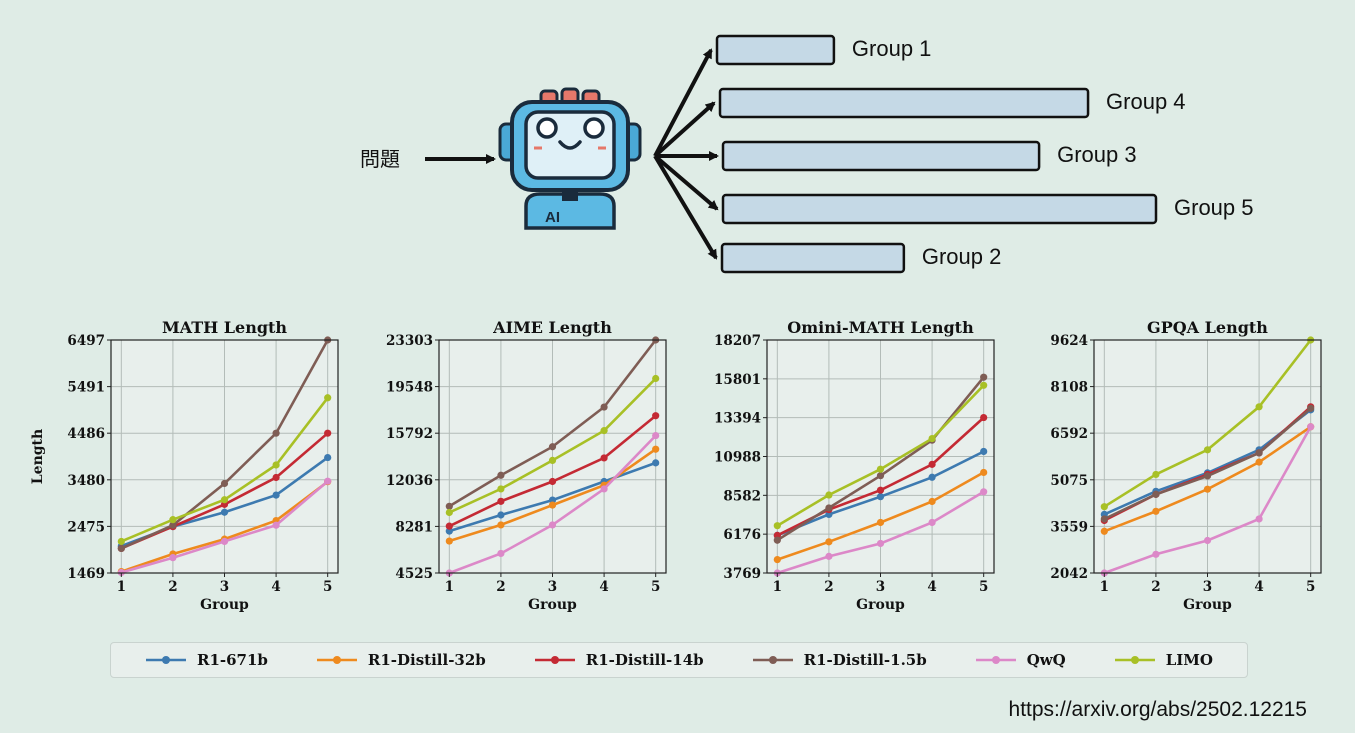 Image resolution: width=1355 pixels, height=733 pixels. Describe the element at coordinates (1189, 660) in the screenshot. I see `legend-label: LIMO` at that location.